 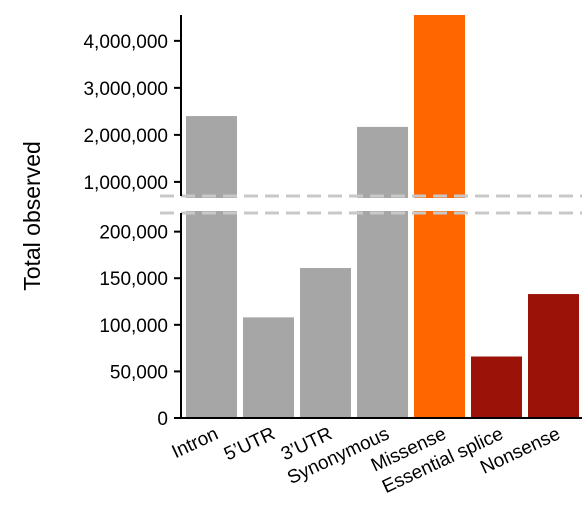 What do you see at coordinates (133, 279) in the screenshot?
I see `y-tick-label-lower-3: 150,000` at bounding box center [133, 279].